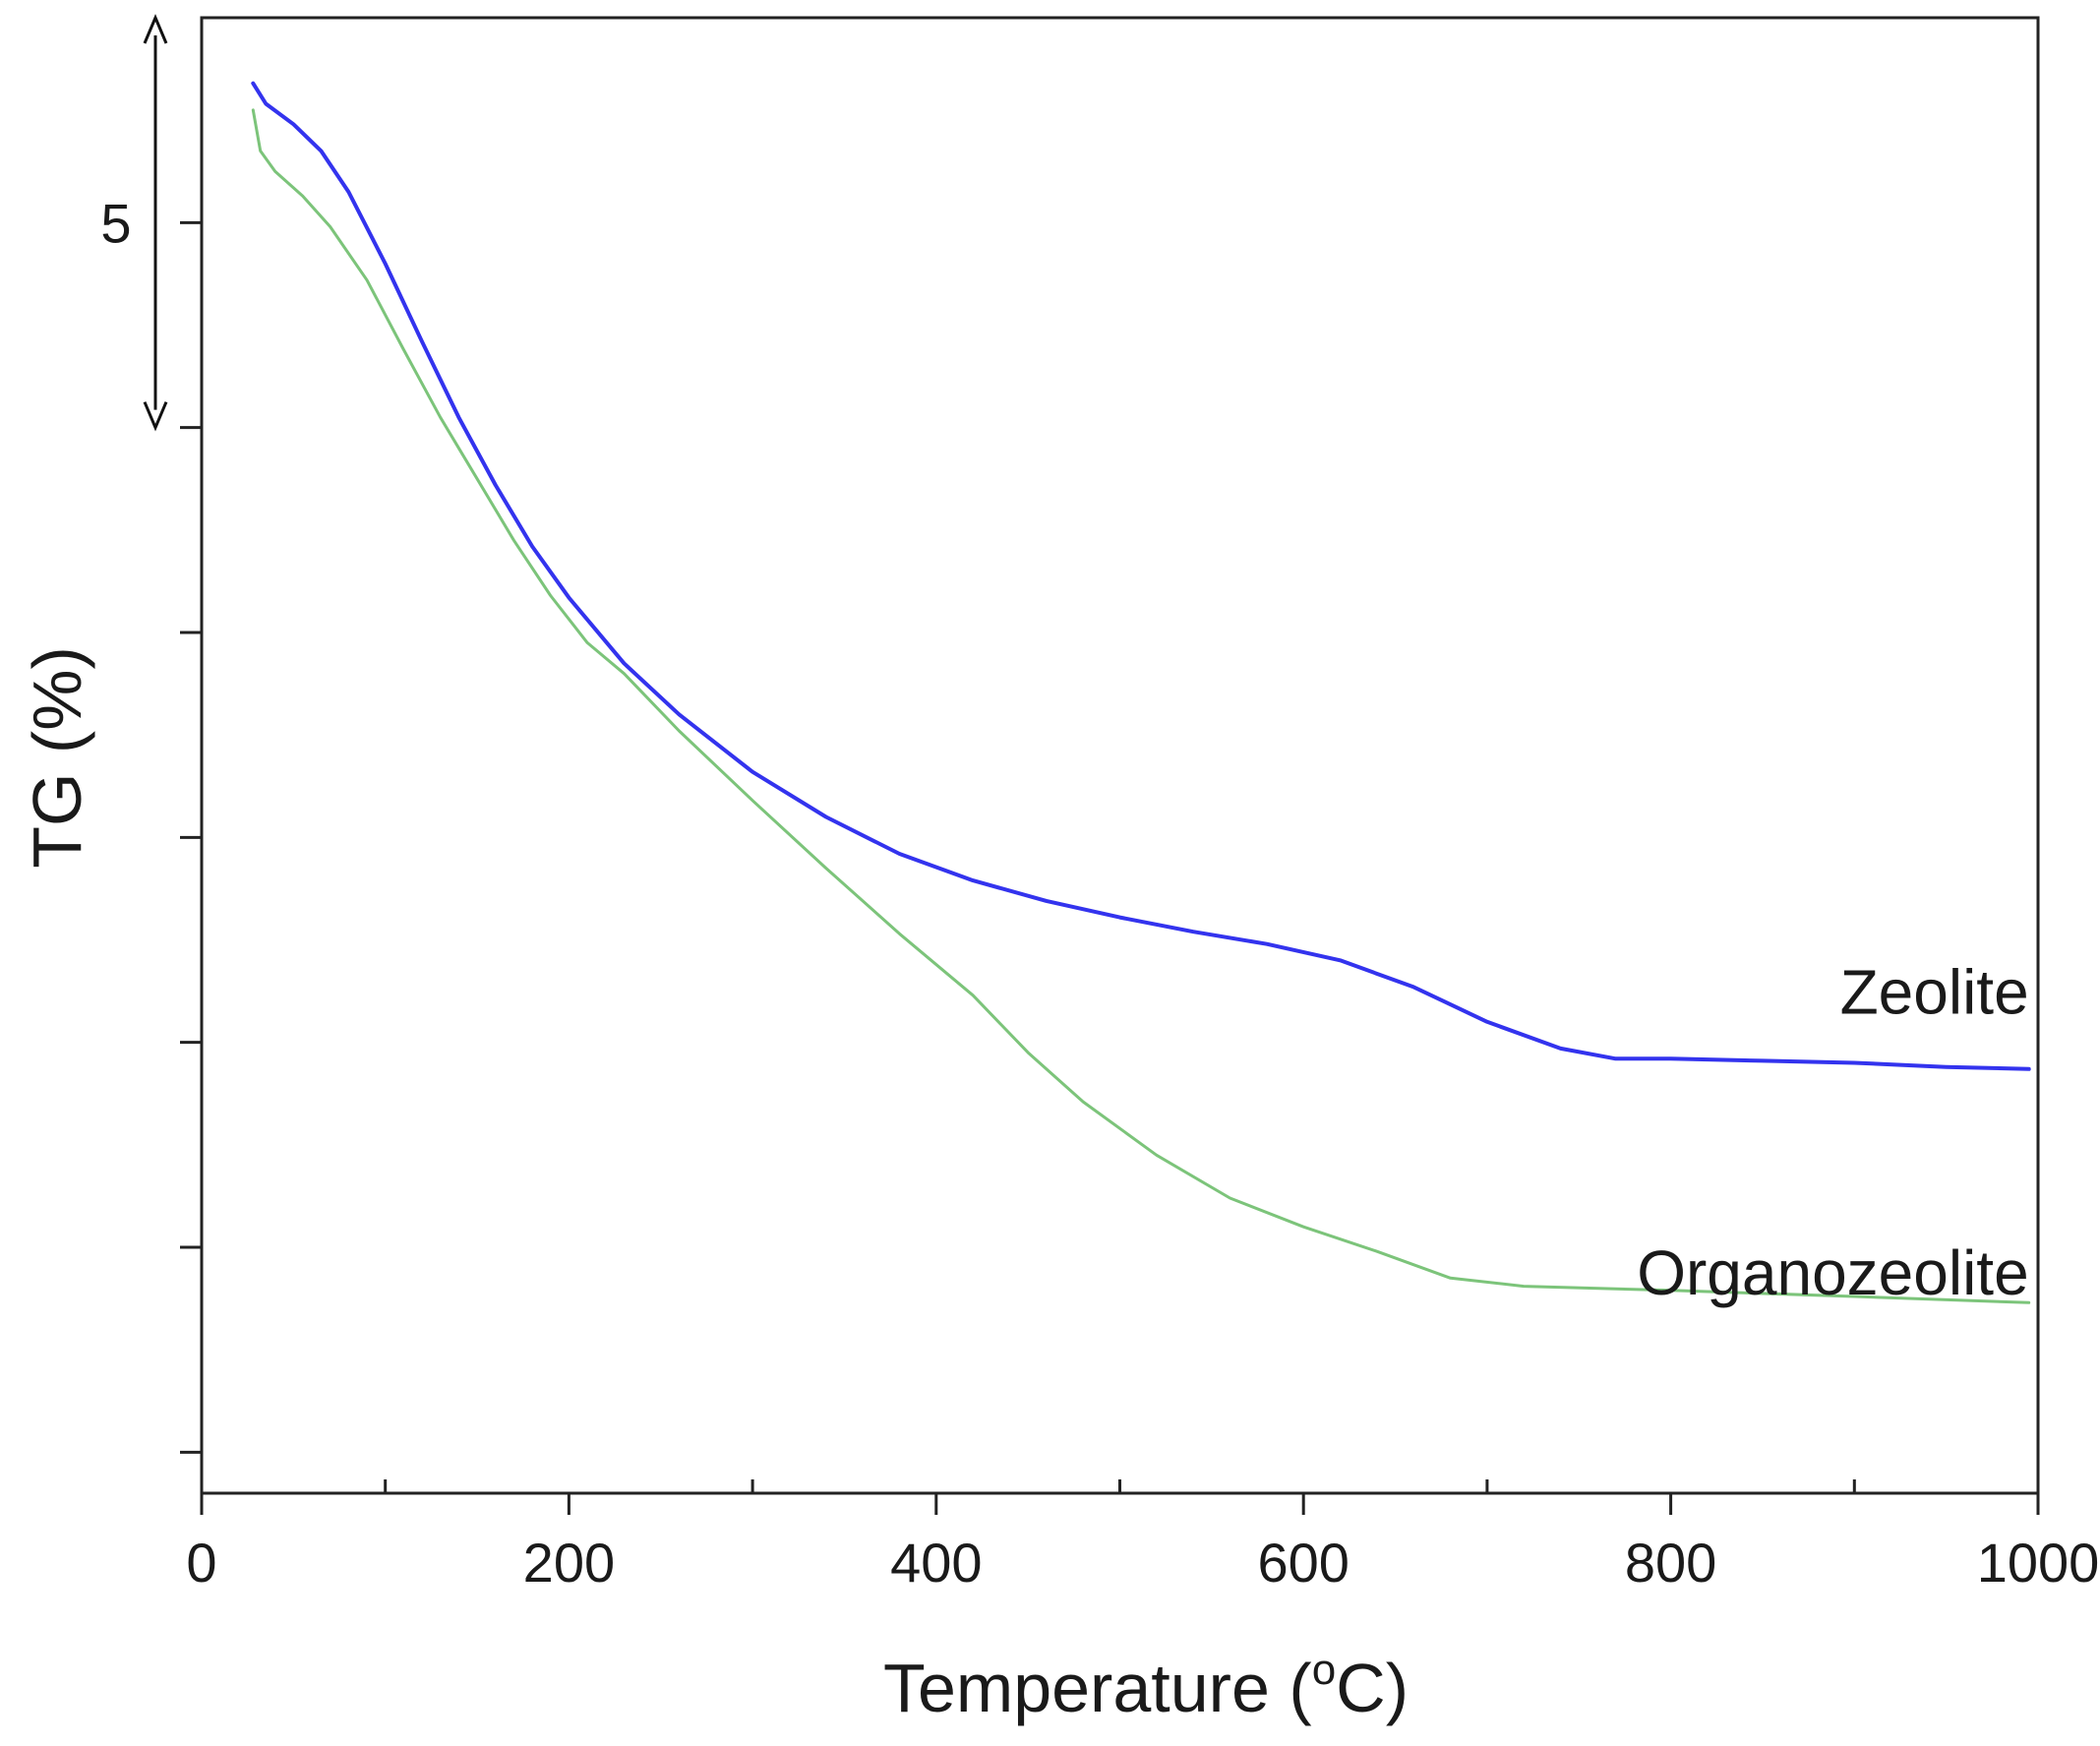 The image size is (2100, 1746). What do you see at coordinates (936, 1563) in the screenshot?
I see `x-tick-label-400: 400` at bounding box center [936, 1563].